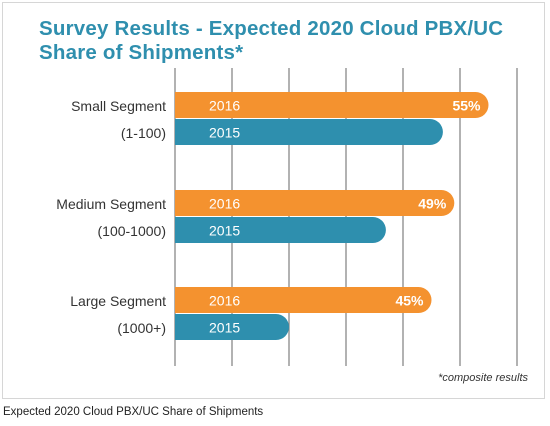 This screenshot has height=426, width=550. What do you see at coordinates (409, 301) in the screenshot?
I see `data-label: 45%` at bounding box center [409, 301].